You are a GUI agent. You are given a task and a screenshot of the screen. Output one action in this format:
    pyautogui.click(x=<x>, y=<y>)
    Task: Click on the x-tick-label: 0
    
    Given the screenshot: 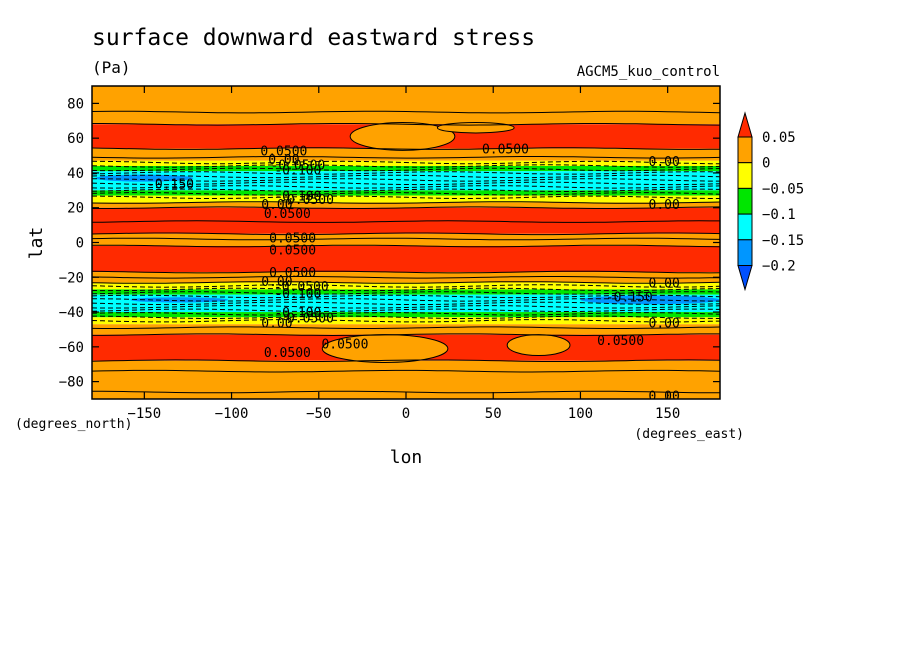 What is the action you would take?
    pyautogui.click(x=406, y=414)
    